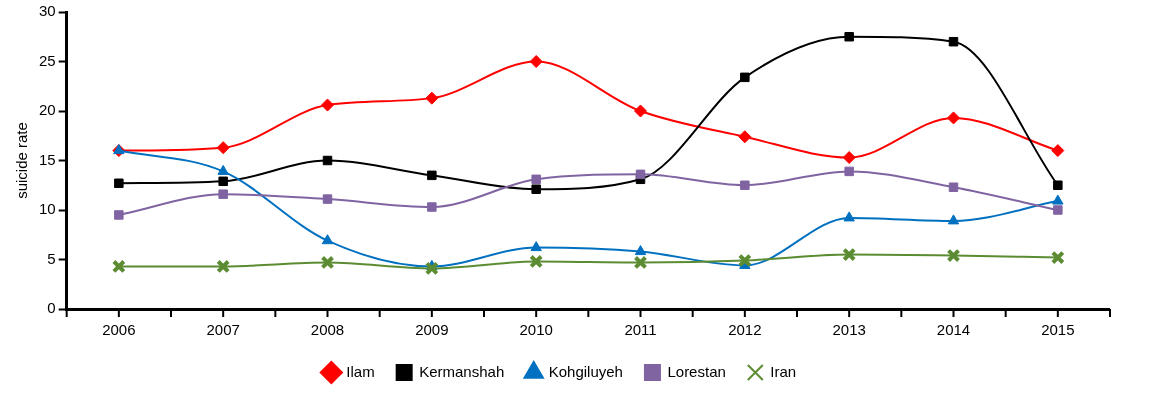 Image resolution: width=1170 pixels, height=395 pixels. What do you see at coordinates (47, 110) in the screenshot?
I see `y-tick-label: 20` at bounding box center [47, 110].